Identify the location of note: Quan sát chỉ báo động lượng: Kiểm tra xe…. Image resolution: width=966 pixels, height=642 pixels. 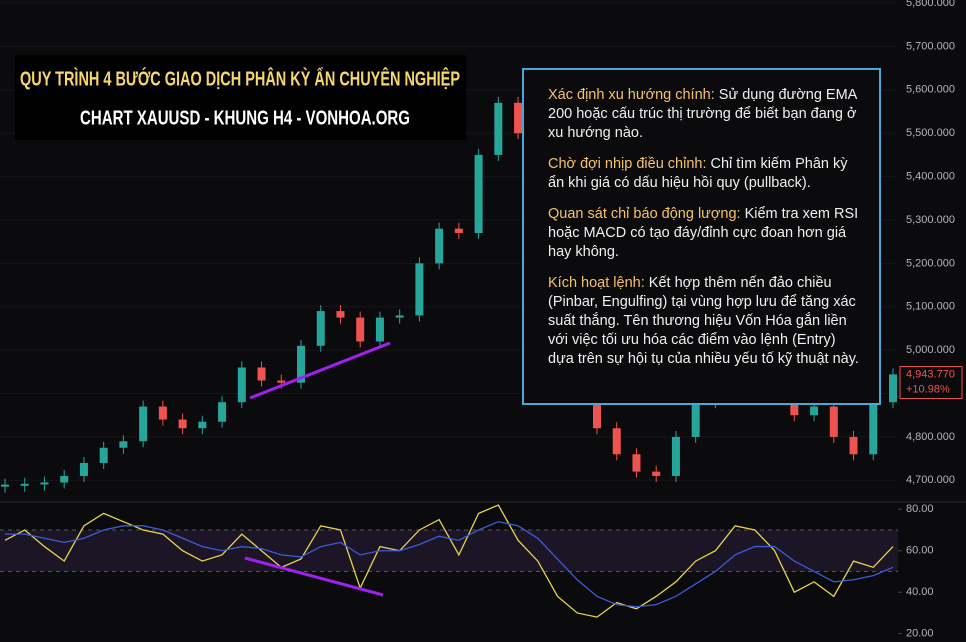
(705, 233).